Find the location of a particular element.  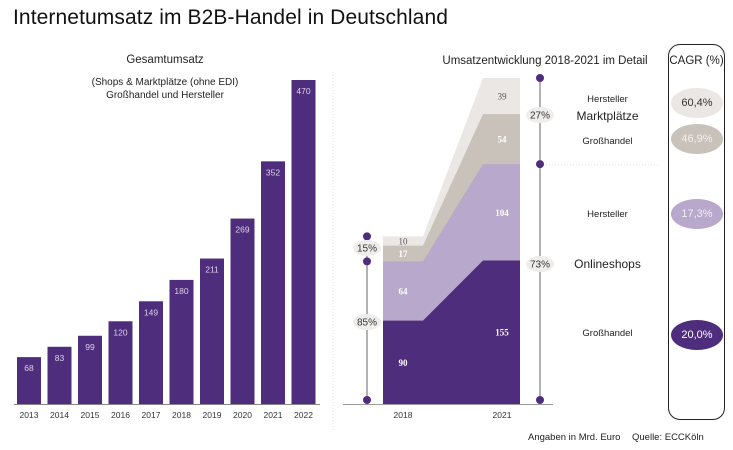

bar-value-label: 352 is located at coordinates (273, 172).